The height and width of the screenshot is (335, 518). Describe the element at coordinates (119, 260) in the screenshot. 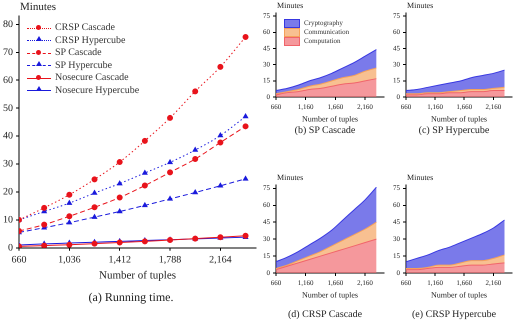

I see `x-tick-label: 1,412` at that location.